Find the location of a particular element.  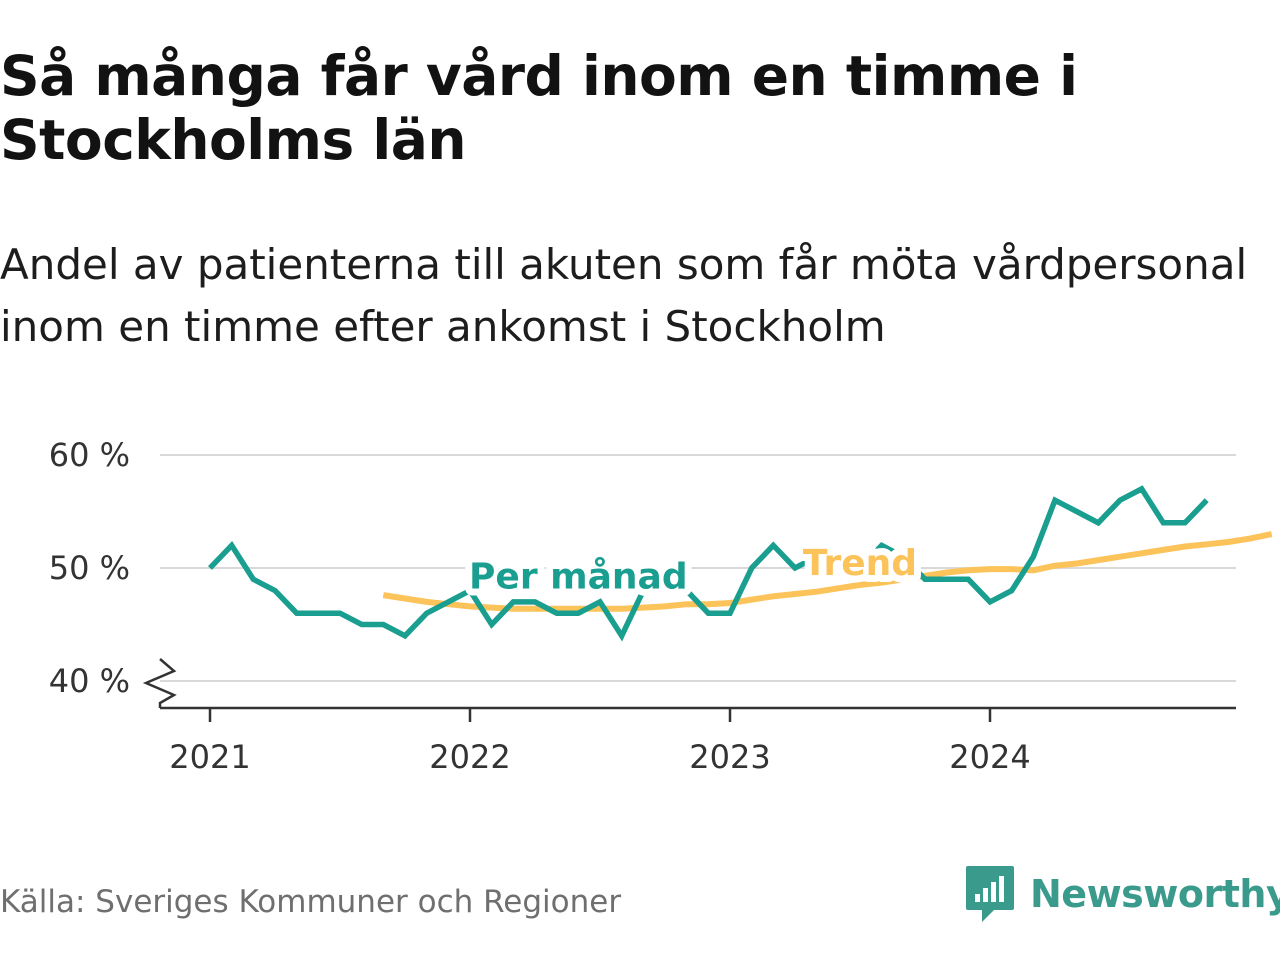

annotation-label-trend: Trend is located at coordinates (860, 563).